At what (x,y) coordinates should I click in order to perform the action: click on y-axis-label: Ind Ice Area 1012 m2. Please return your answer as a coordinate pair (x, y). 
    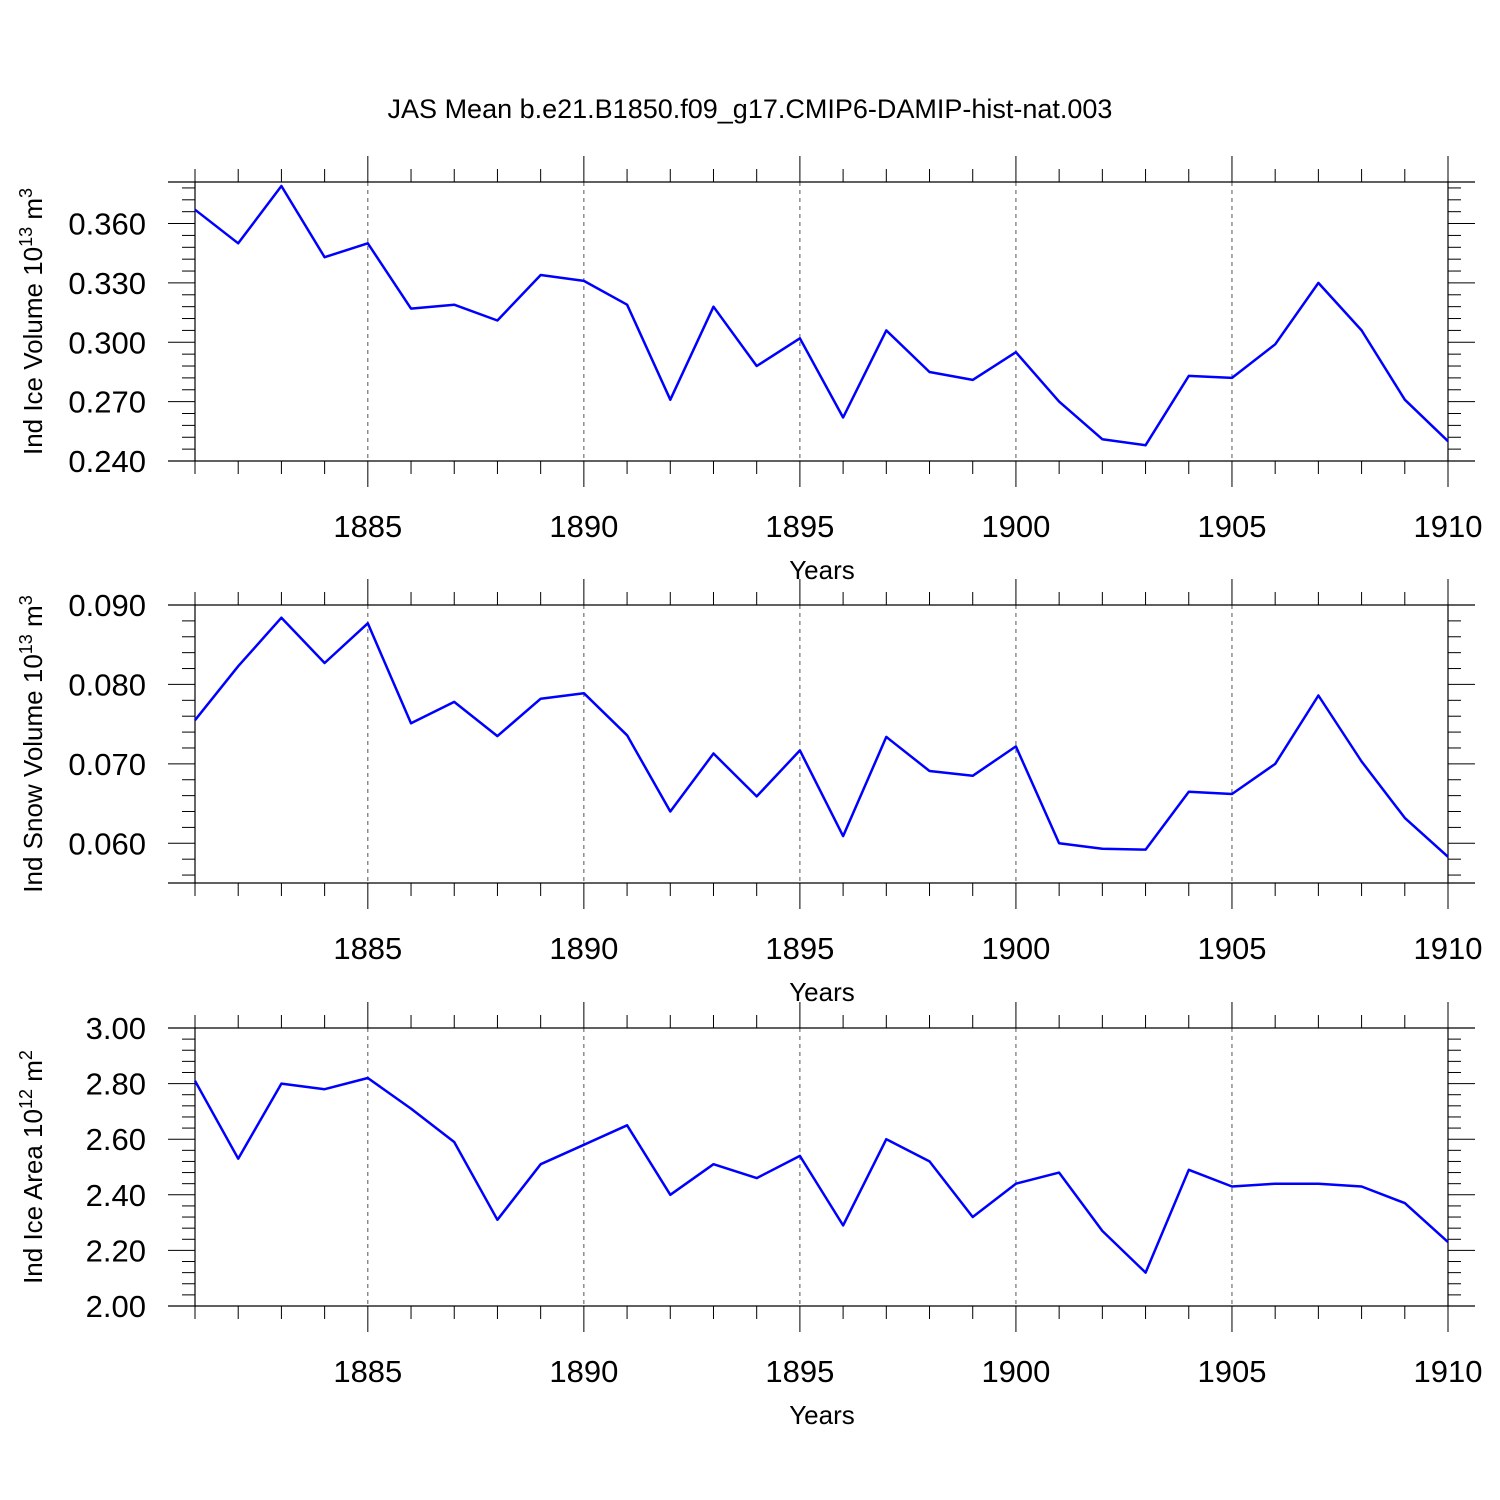
    Looking at the image, I should click on (32, 1167).